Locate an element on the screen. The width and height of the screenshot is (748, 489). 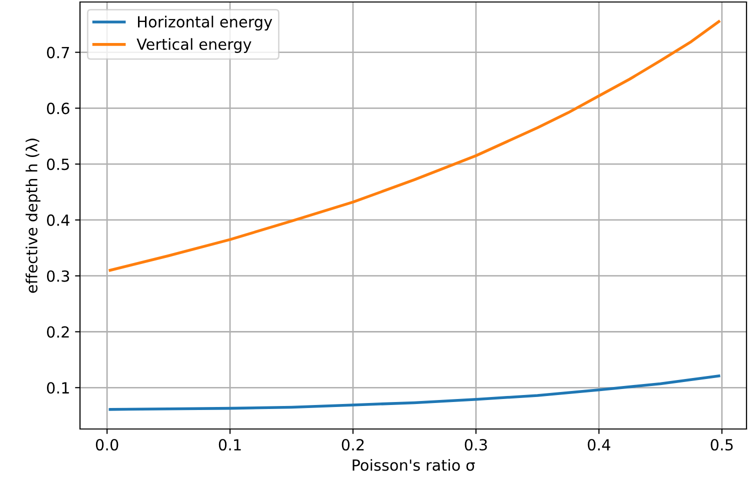
x-tick-label: 0.4 is located at coordinates (599, 444).